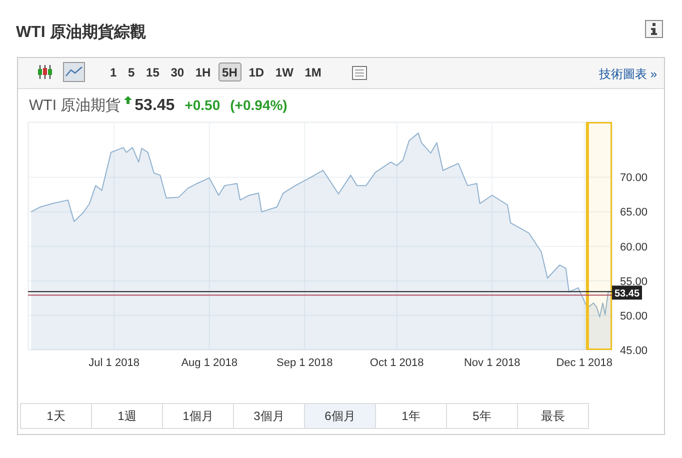  What do you see at coordinates (202, 105) in the screenshot?
I see `text: +0.50` at bounding box center [202, 105].